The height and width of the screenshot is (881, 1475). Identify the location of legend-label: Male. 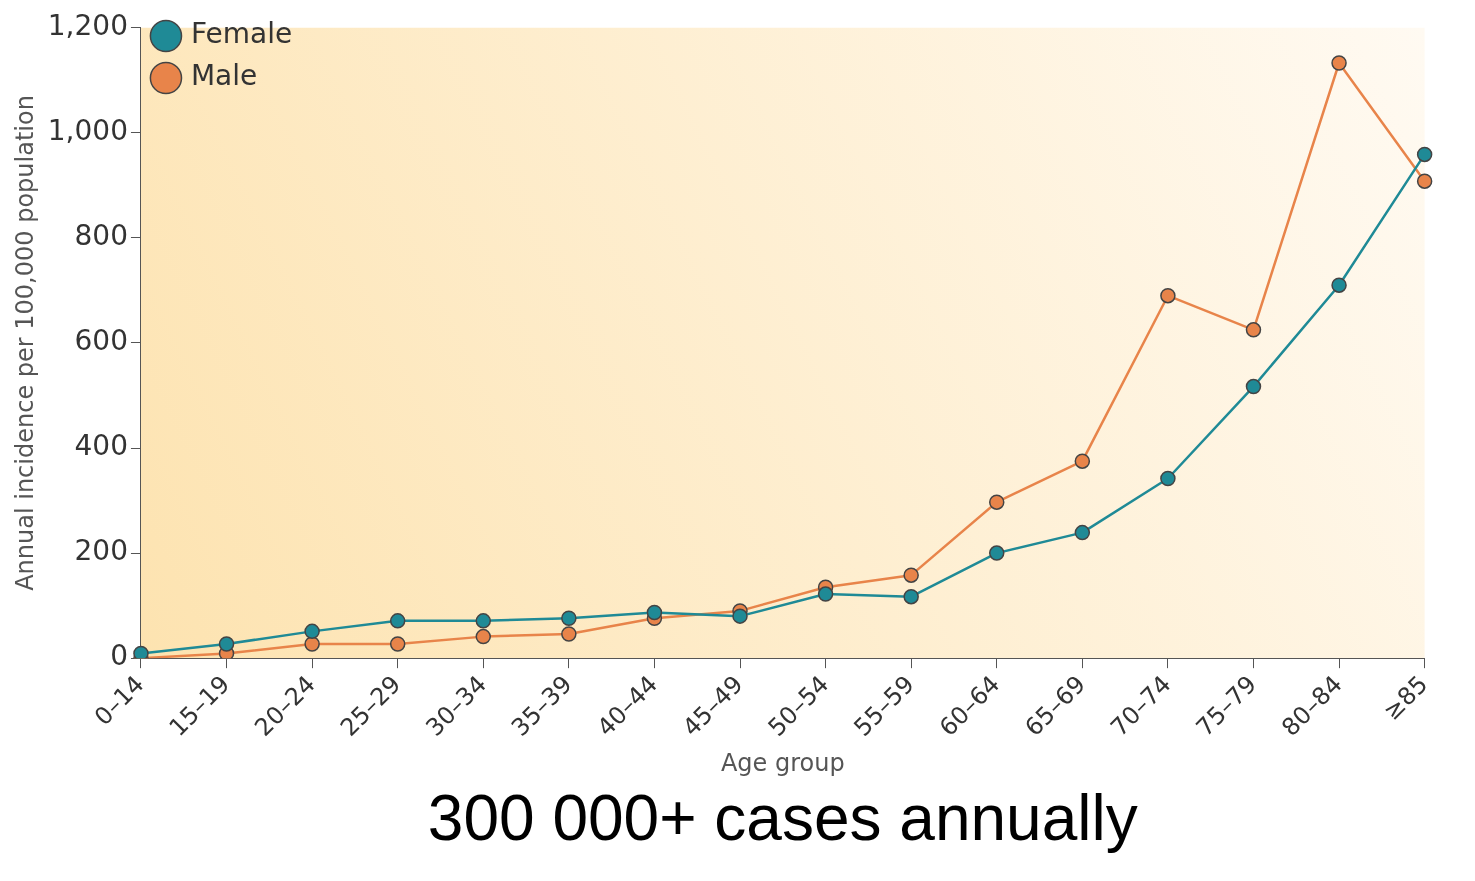
(224, 76).